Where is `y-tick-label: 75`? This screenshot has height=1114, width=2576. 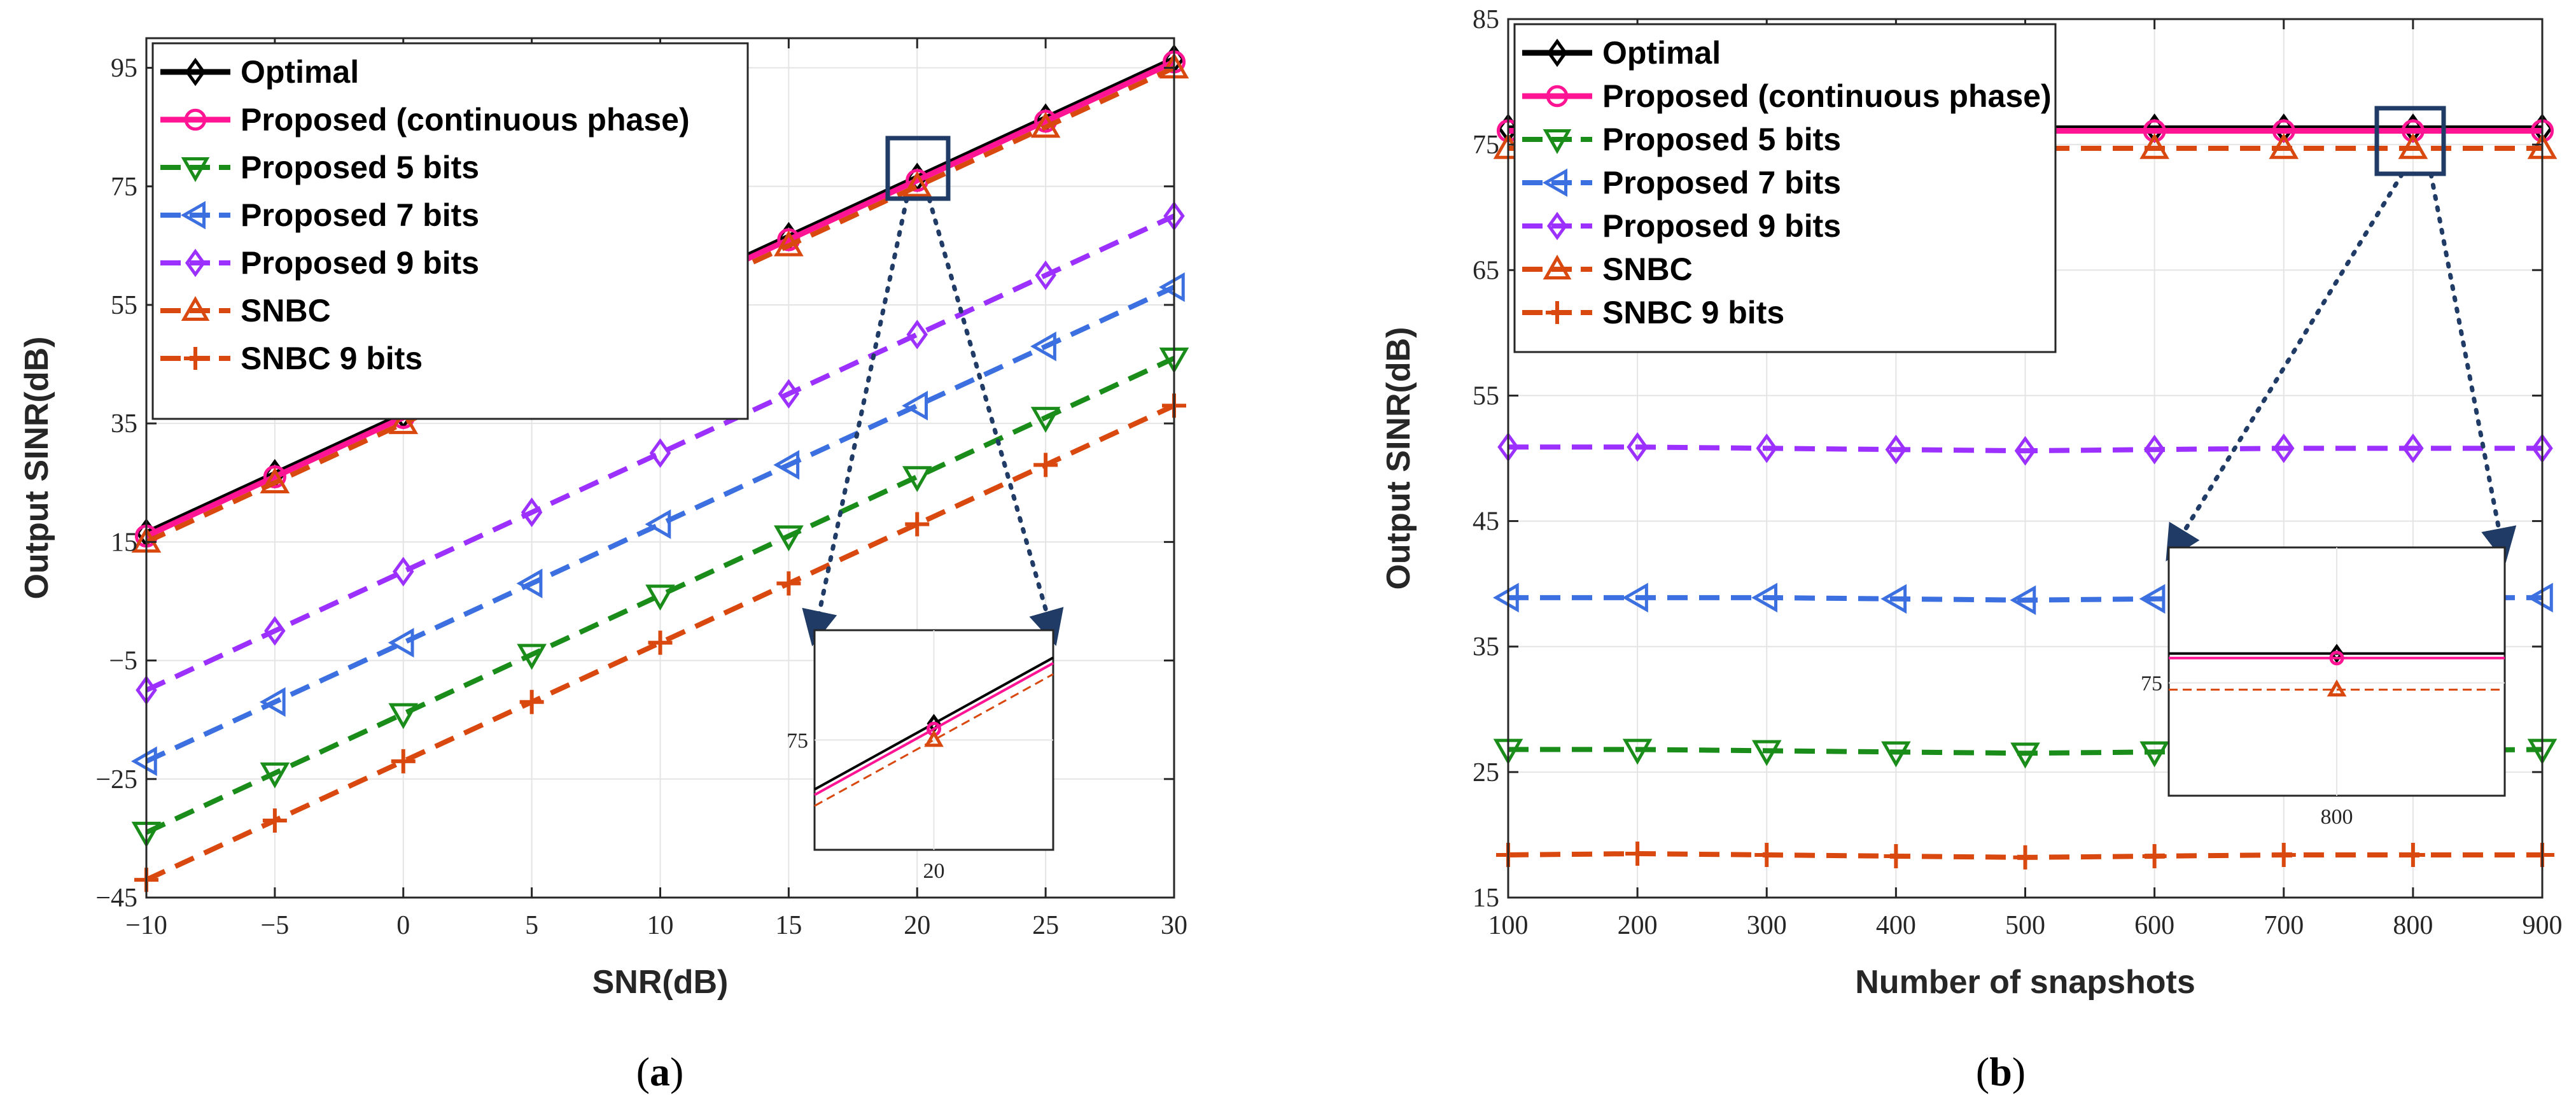 y-tick-label: 75 is located at coordinates (1486, 145).